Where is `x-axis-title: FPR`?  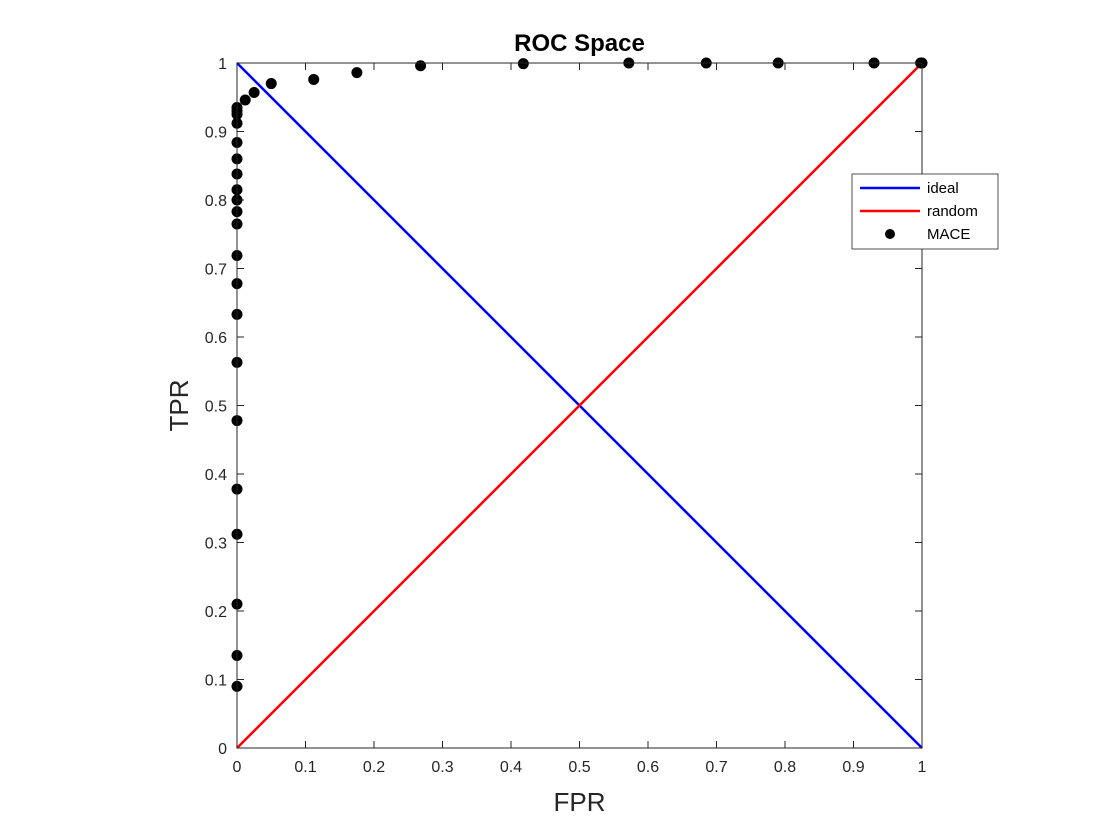 x-axis-title: FPR is located at coordinates (580, 802).